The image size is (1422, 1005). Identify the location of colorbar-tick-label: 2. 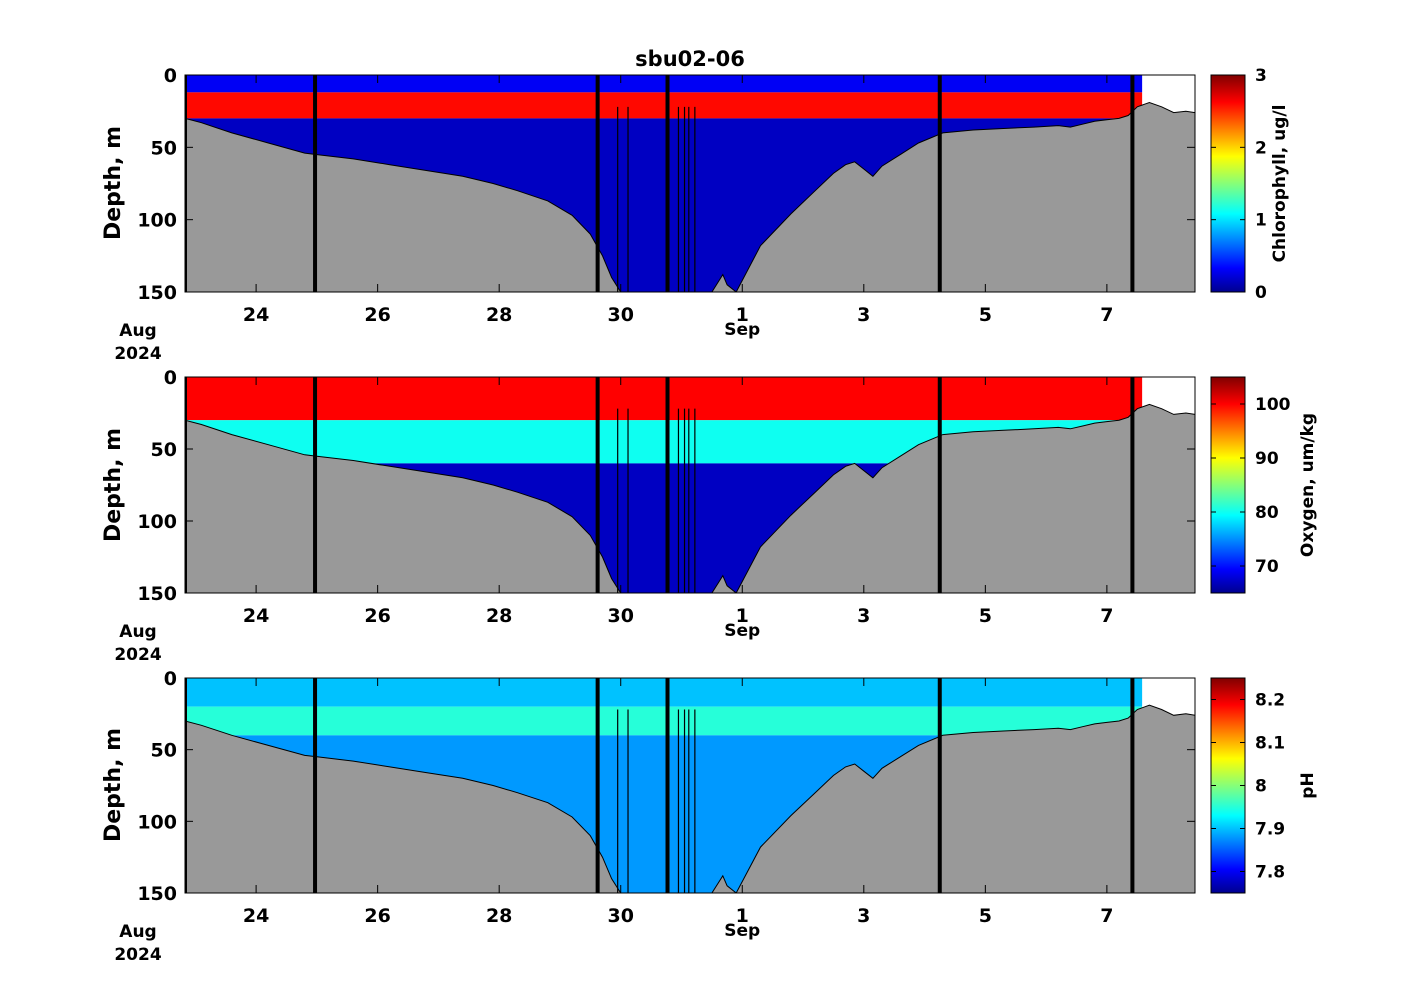
(1261, 148).